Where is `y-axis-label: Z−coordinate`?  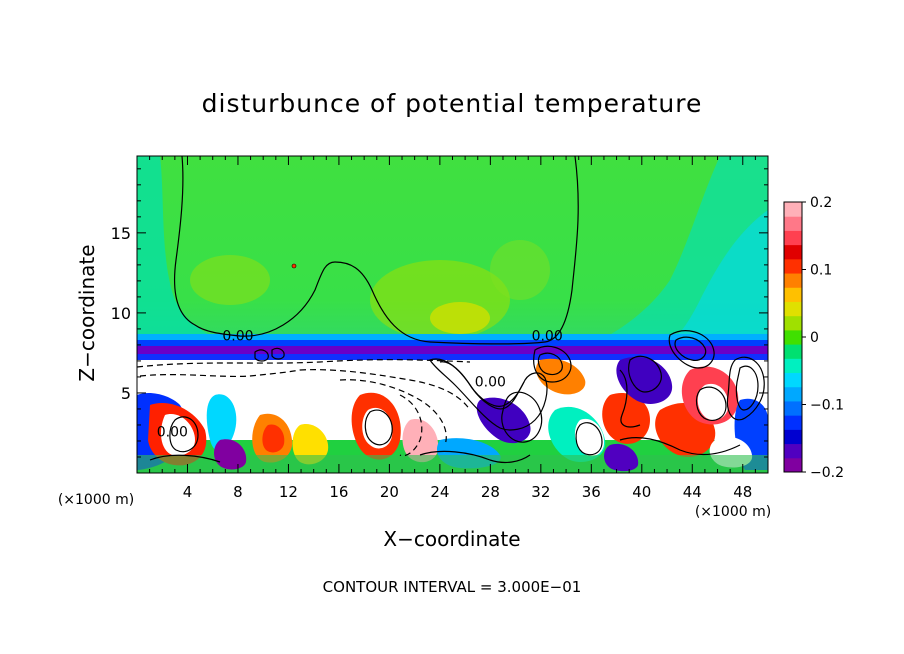
y-axis-label: Z−coordinate is located at coordinates (87, 312).